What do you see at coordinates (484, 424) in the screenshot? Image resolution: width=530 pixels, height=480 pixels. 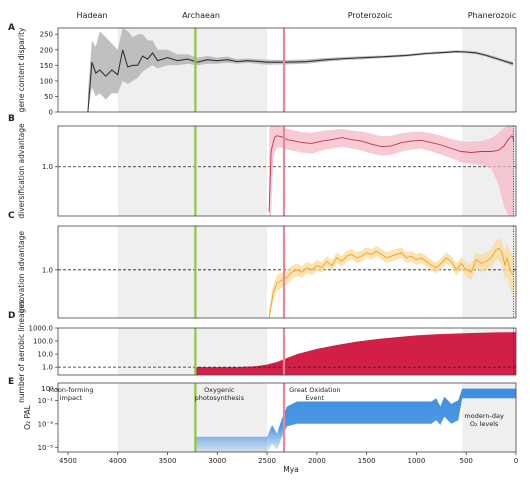 I see `annotation-modern-line: O₂ levels` at bounding box center [484, 424].